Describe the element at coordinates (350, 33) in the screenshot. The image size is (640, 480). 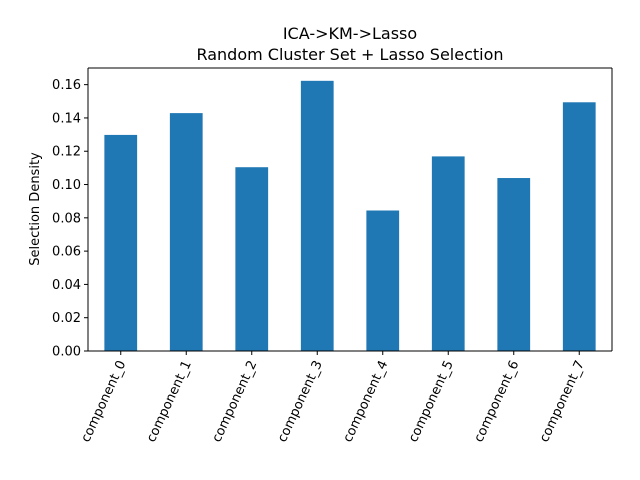
I see `chart-title: ICA->KM->Lasso` at that location.